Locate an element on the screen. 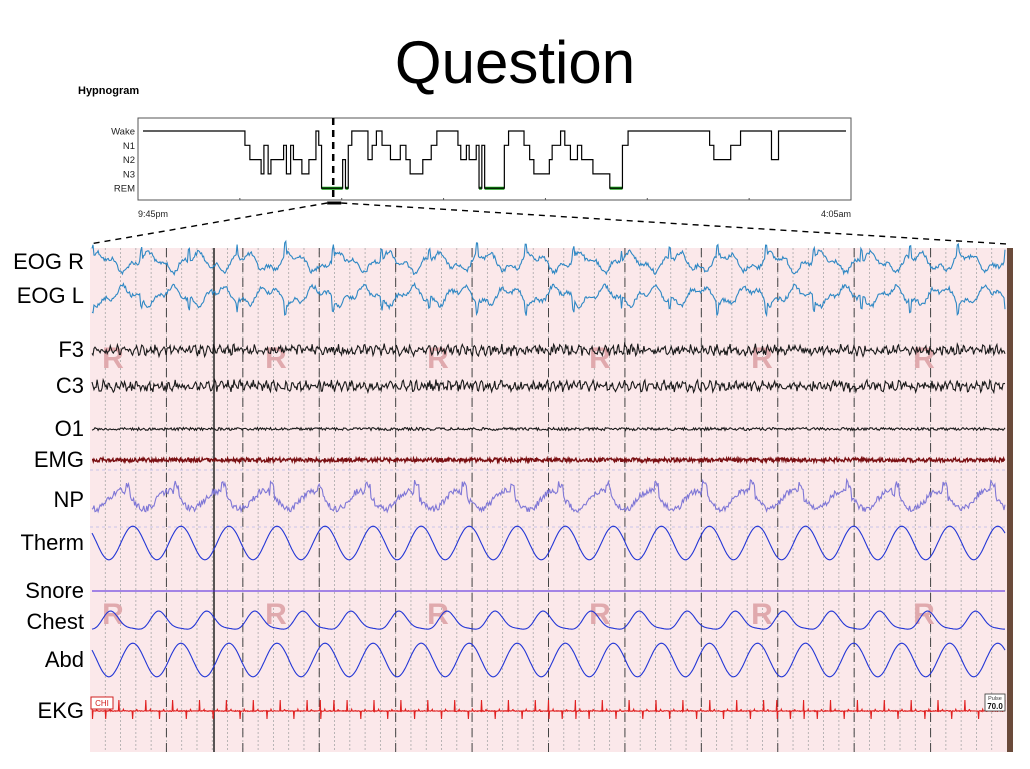  signal-trace-np is located at coordinates (548, 495).